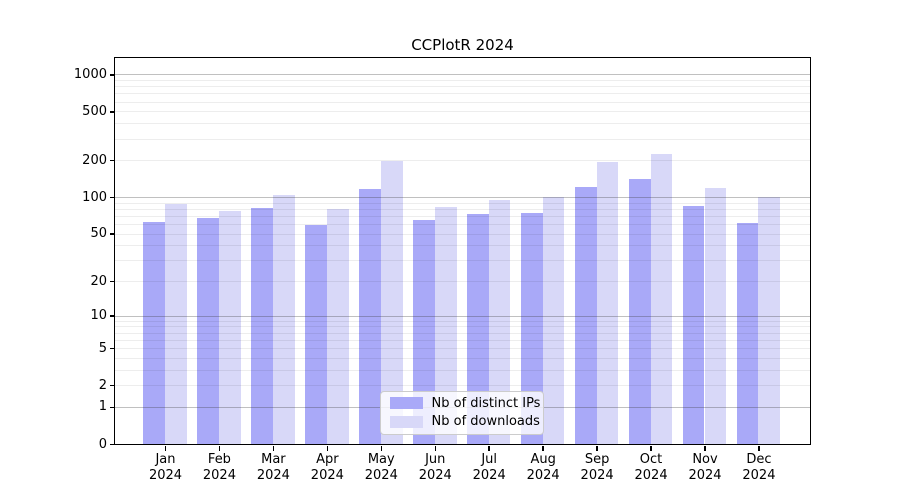 The image size is (900, 500). I want to click on x-tick-apr, so click(327, 448).